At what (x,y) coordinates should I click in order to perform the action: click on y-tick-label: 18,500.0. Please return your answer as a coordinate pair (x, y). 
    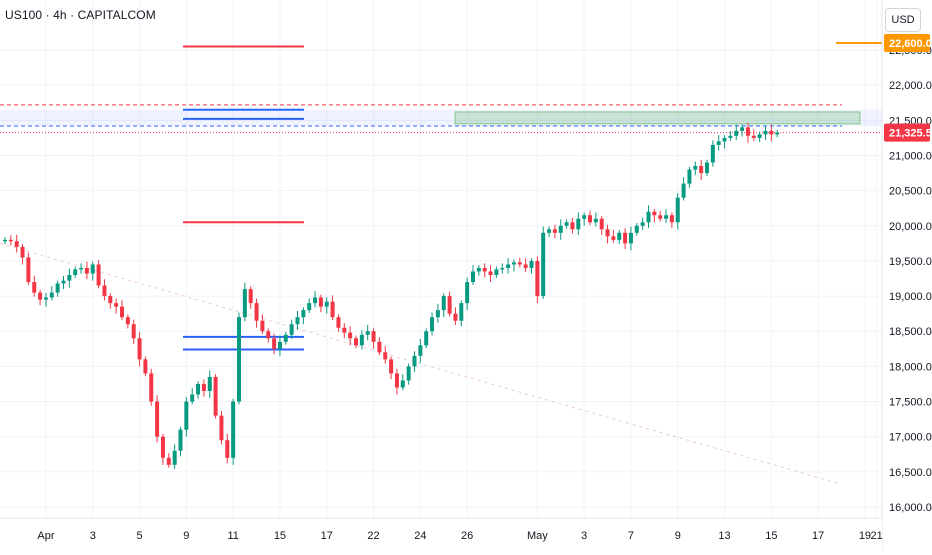
    Looking at the image, I should click on (910, 332).